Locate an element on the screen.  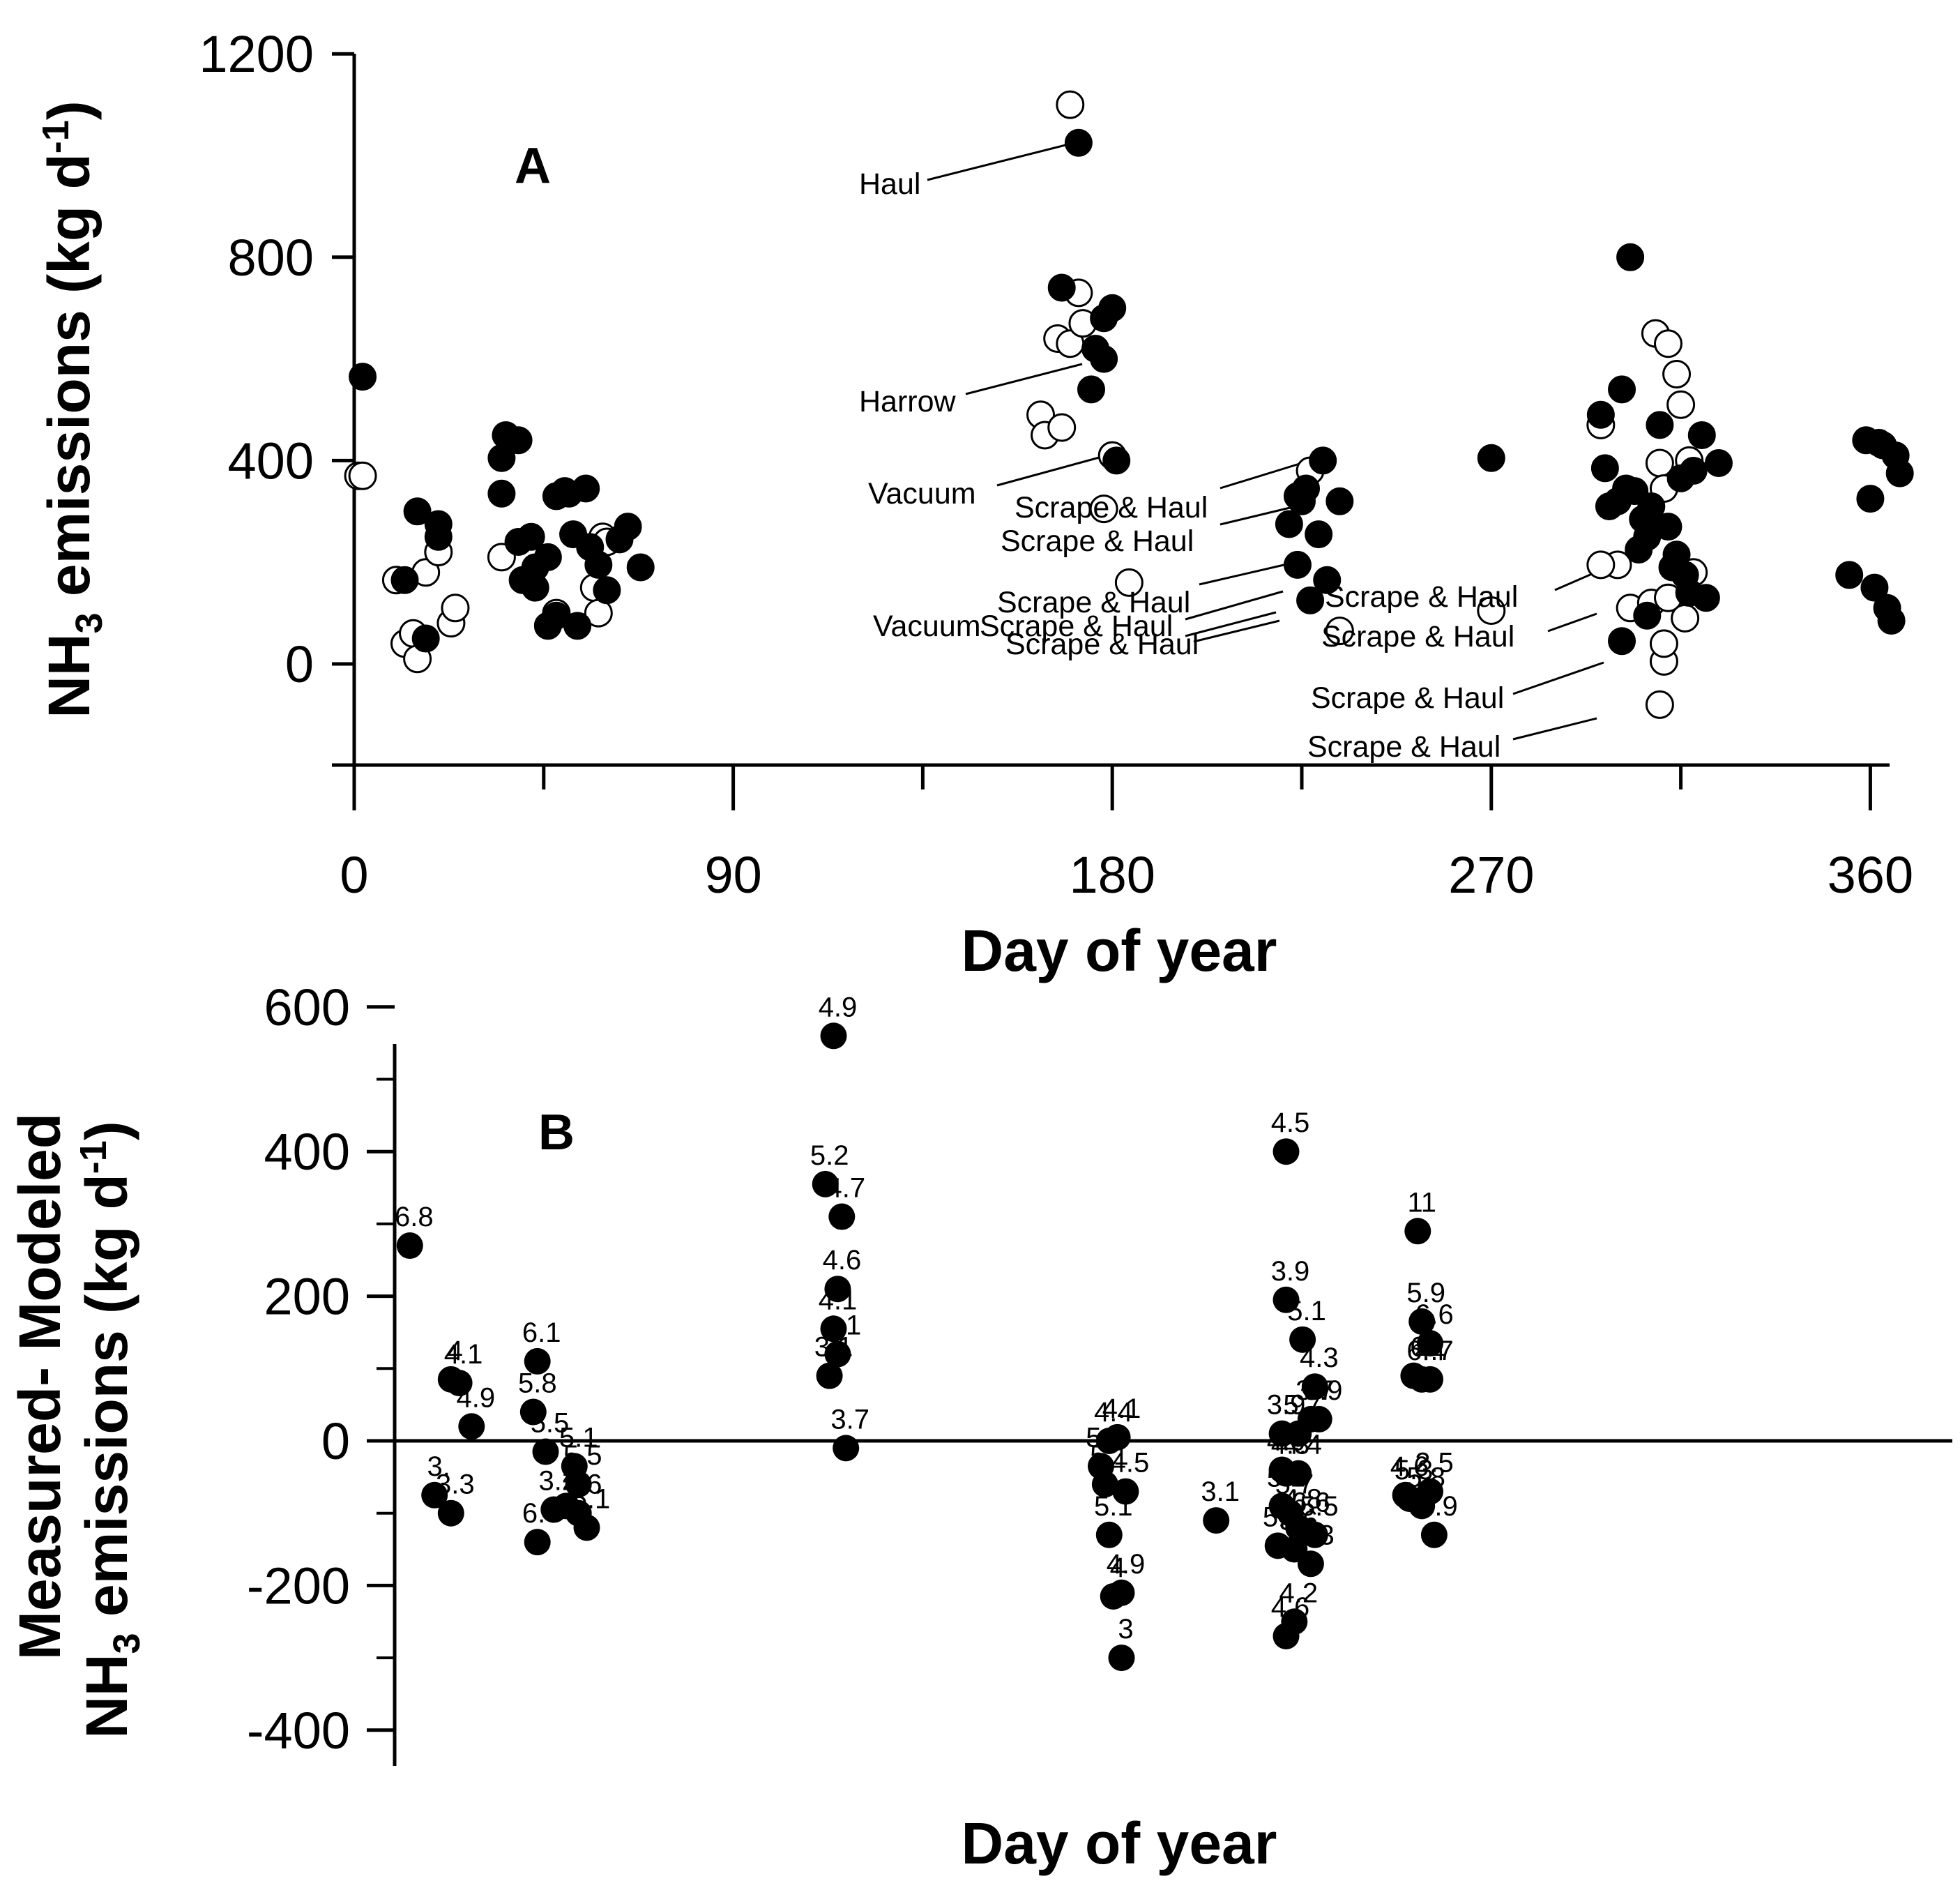
y-tick-label: 1200 is located at coordinates (257, 54).